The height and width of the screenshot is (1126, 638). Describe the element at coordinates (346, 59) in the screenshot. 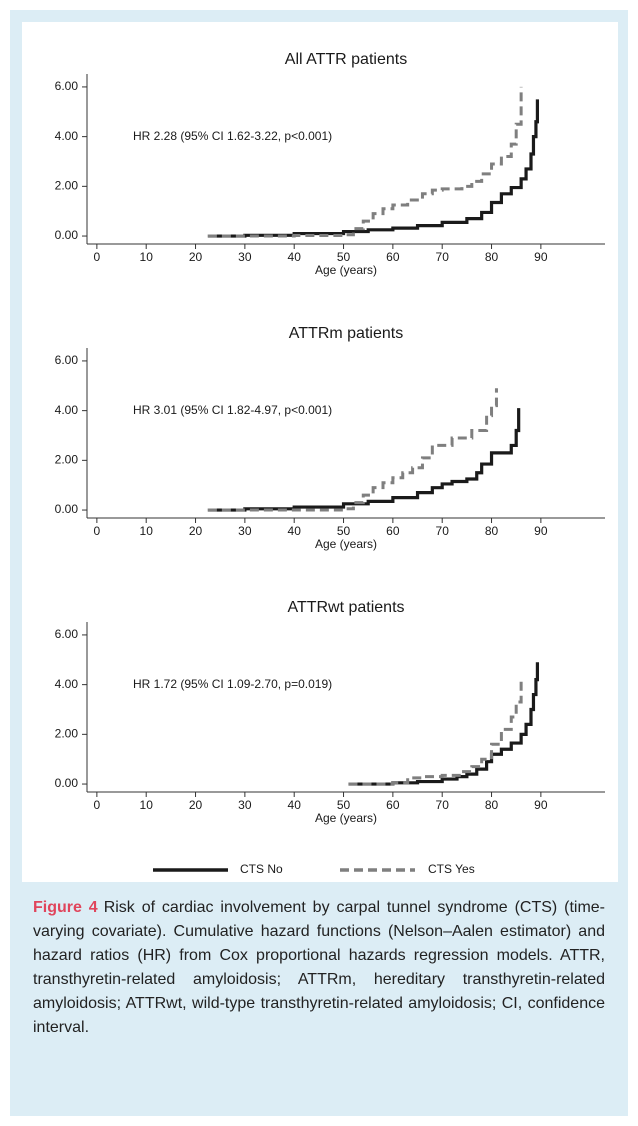

I see `chart-title: All ATTR patients` at that location.